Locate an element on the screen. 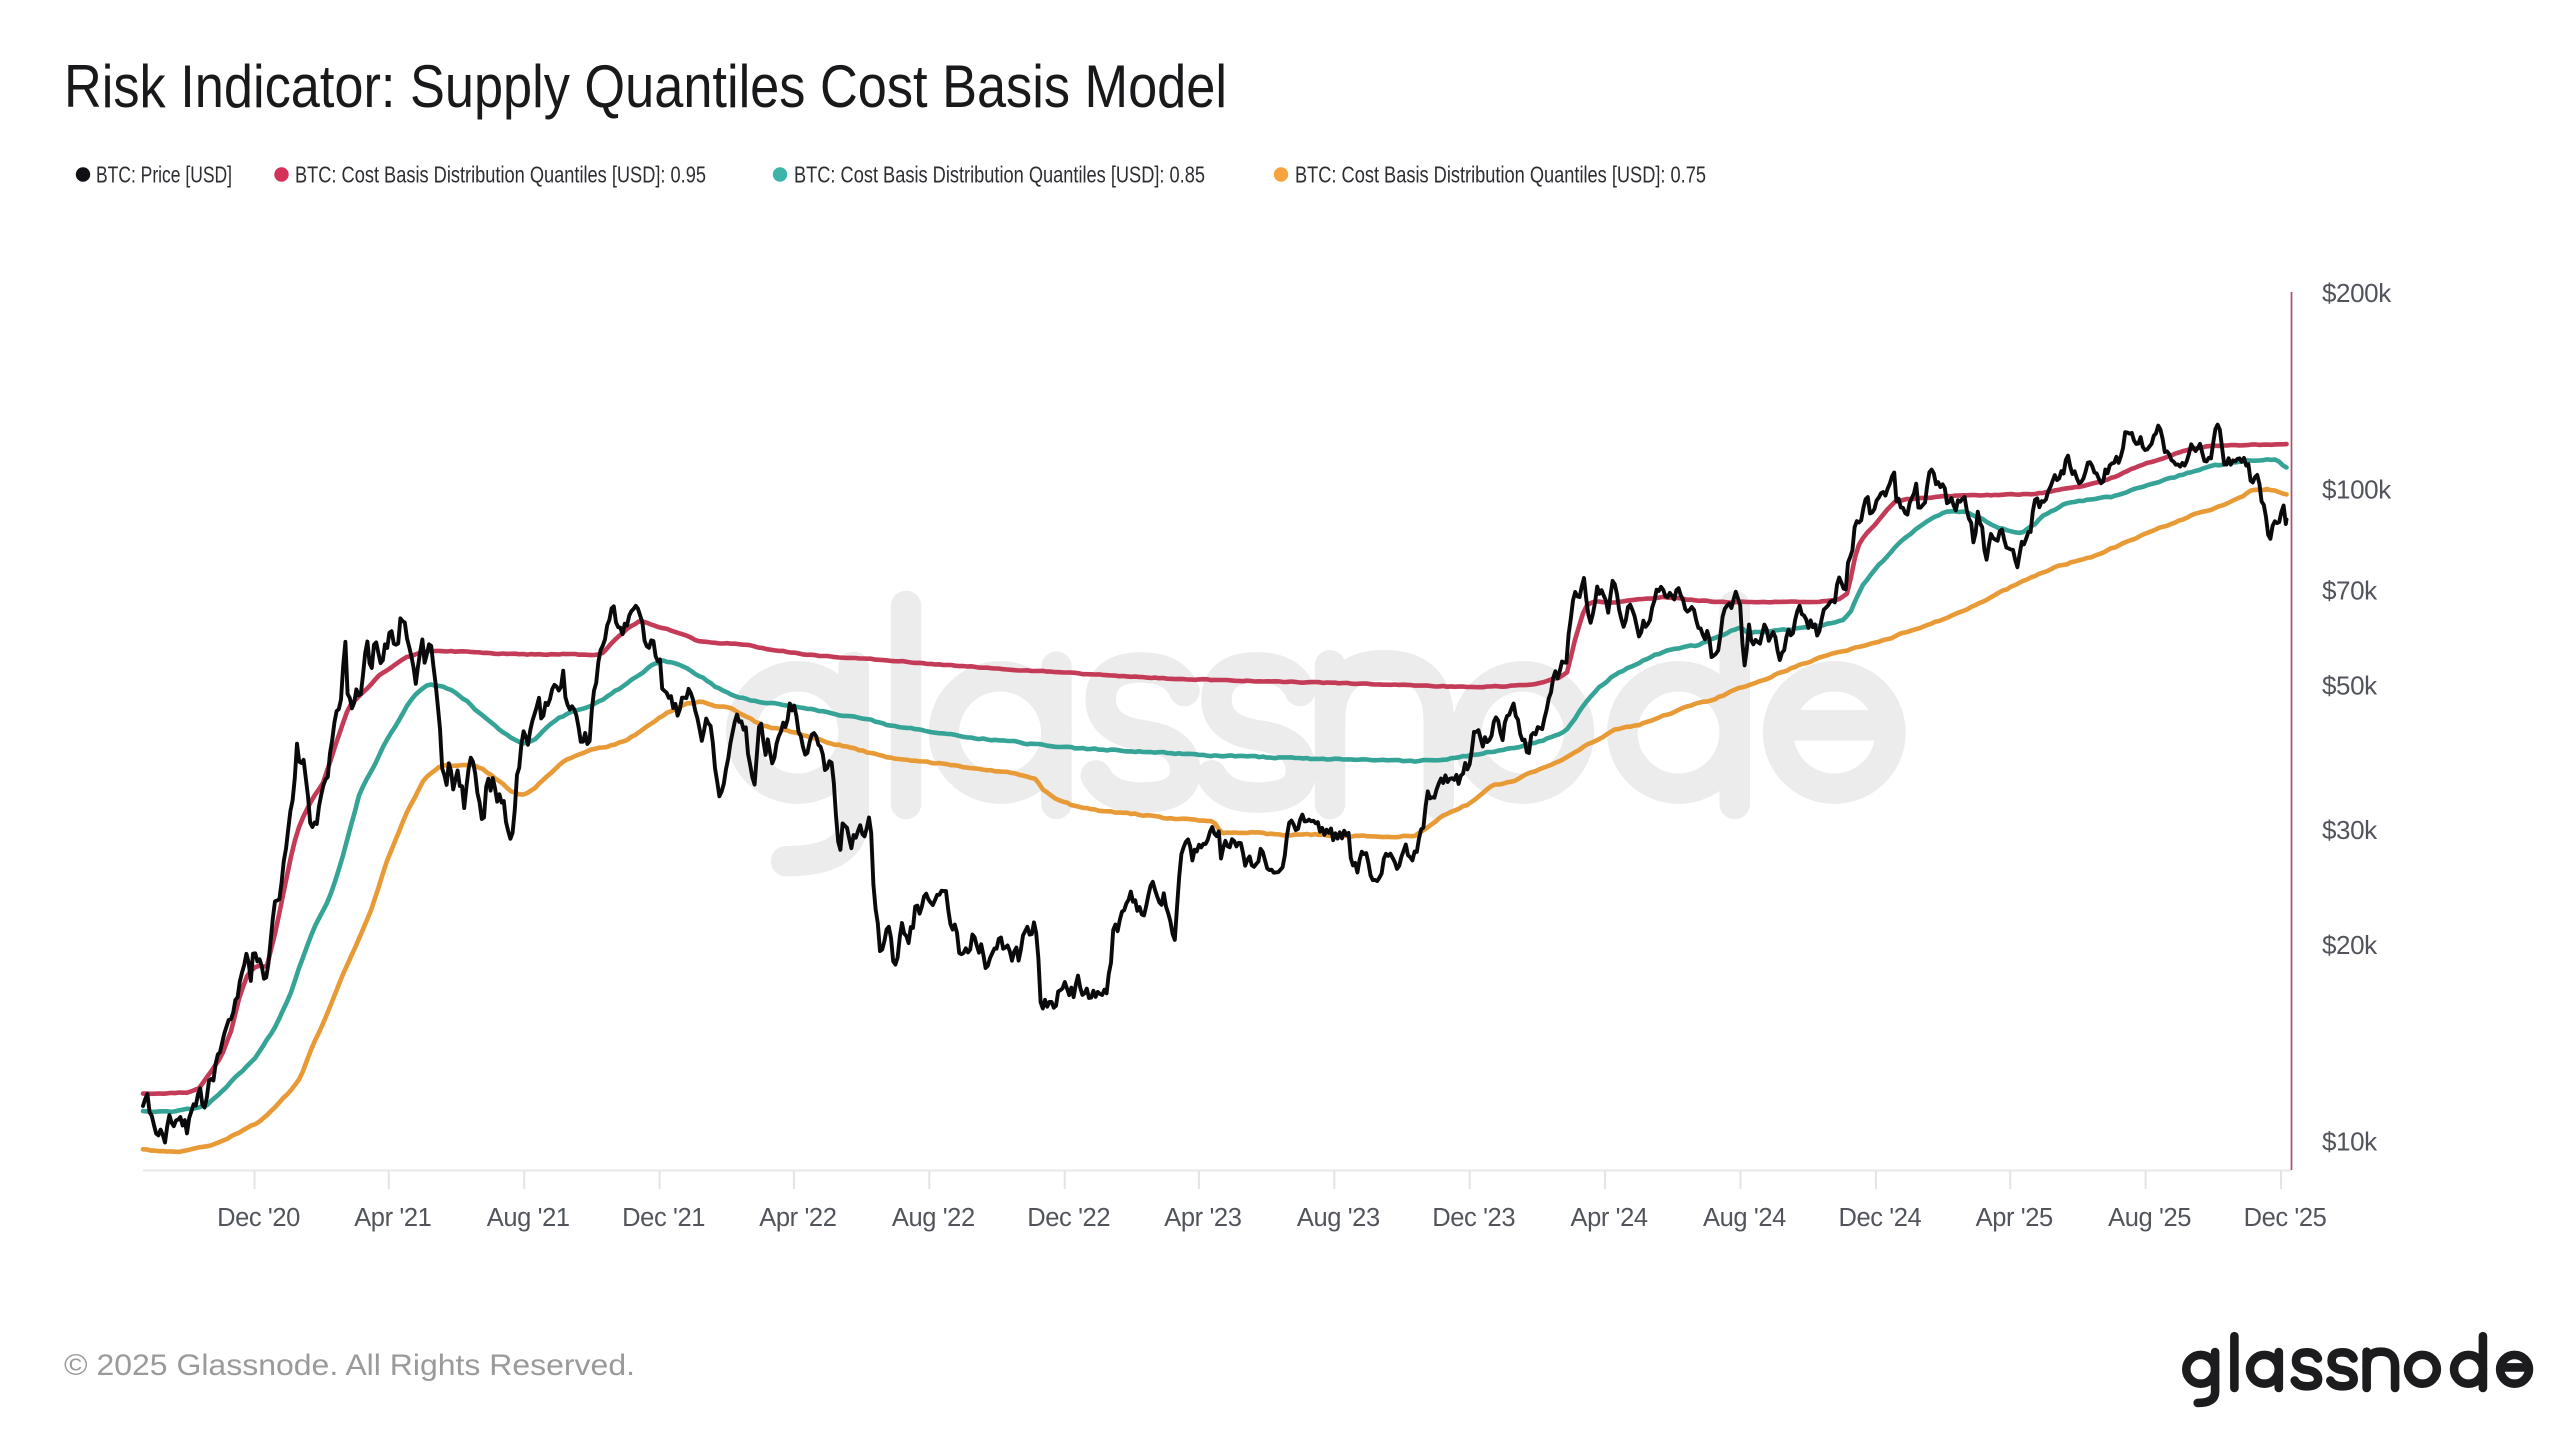 This screenshot has height=1440, width=2560. svg-text: $20k is located at coordinates (2350, 945).